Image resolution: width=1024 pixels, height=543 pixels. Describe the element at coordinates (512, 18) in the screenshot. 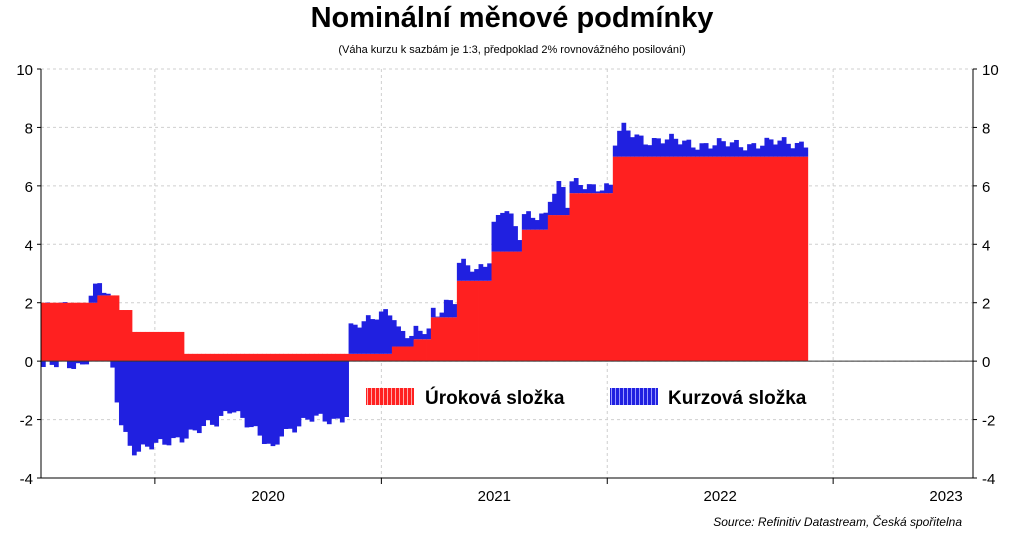

I see `chart-title: Nominální měnové podmínky` at that location.